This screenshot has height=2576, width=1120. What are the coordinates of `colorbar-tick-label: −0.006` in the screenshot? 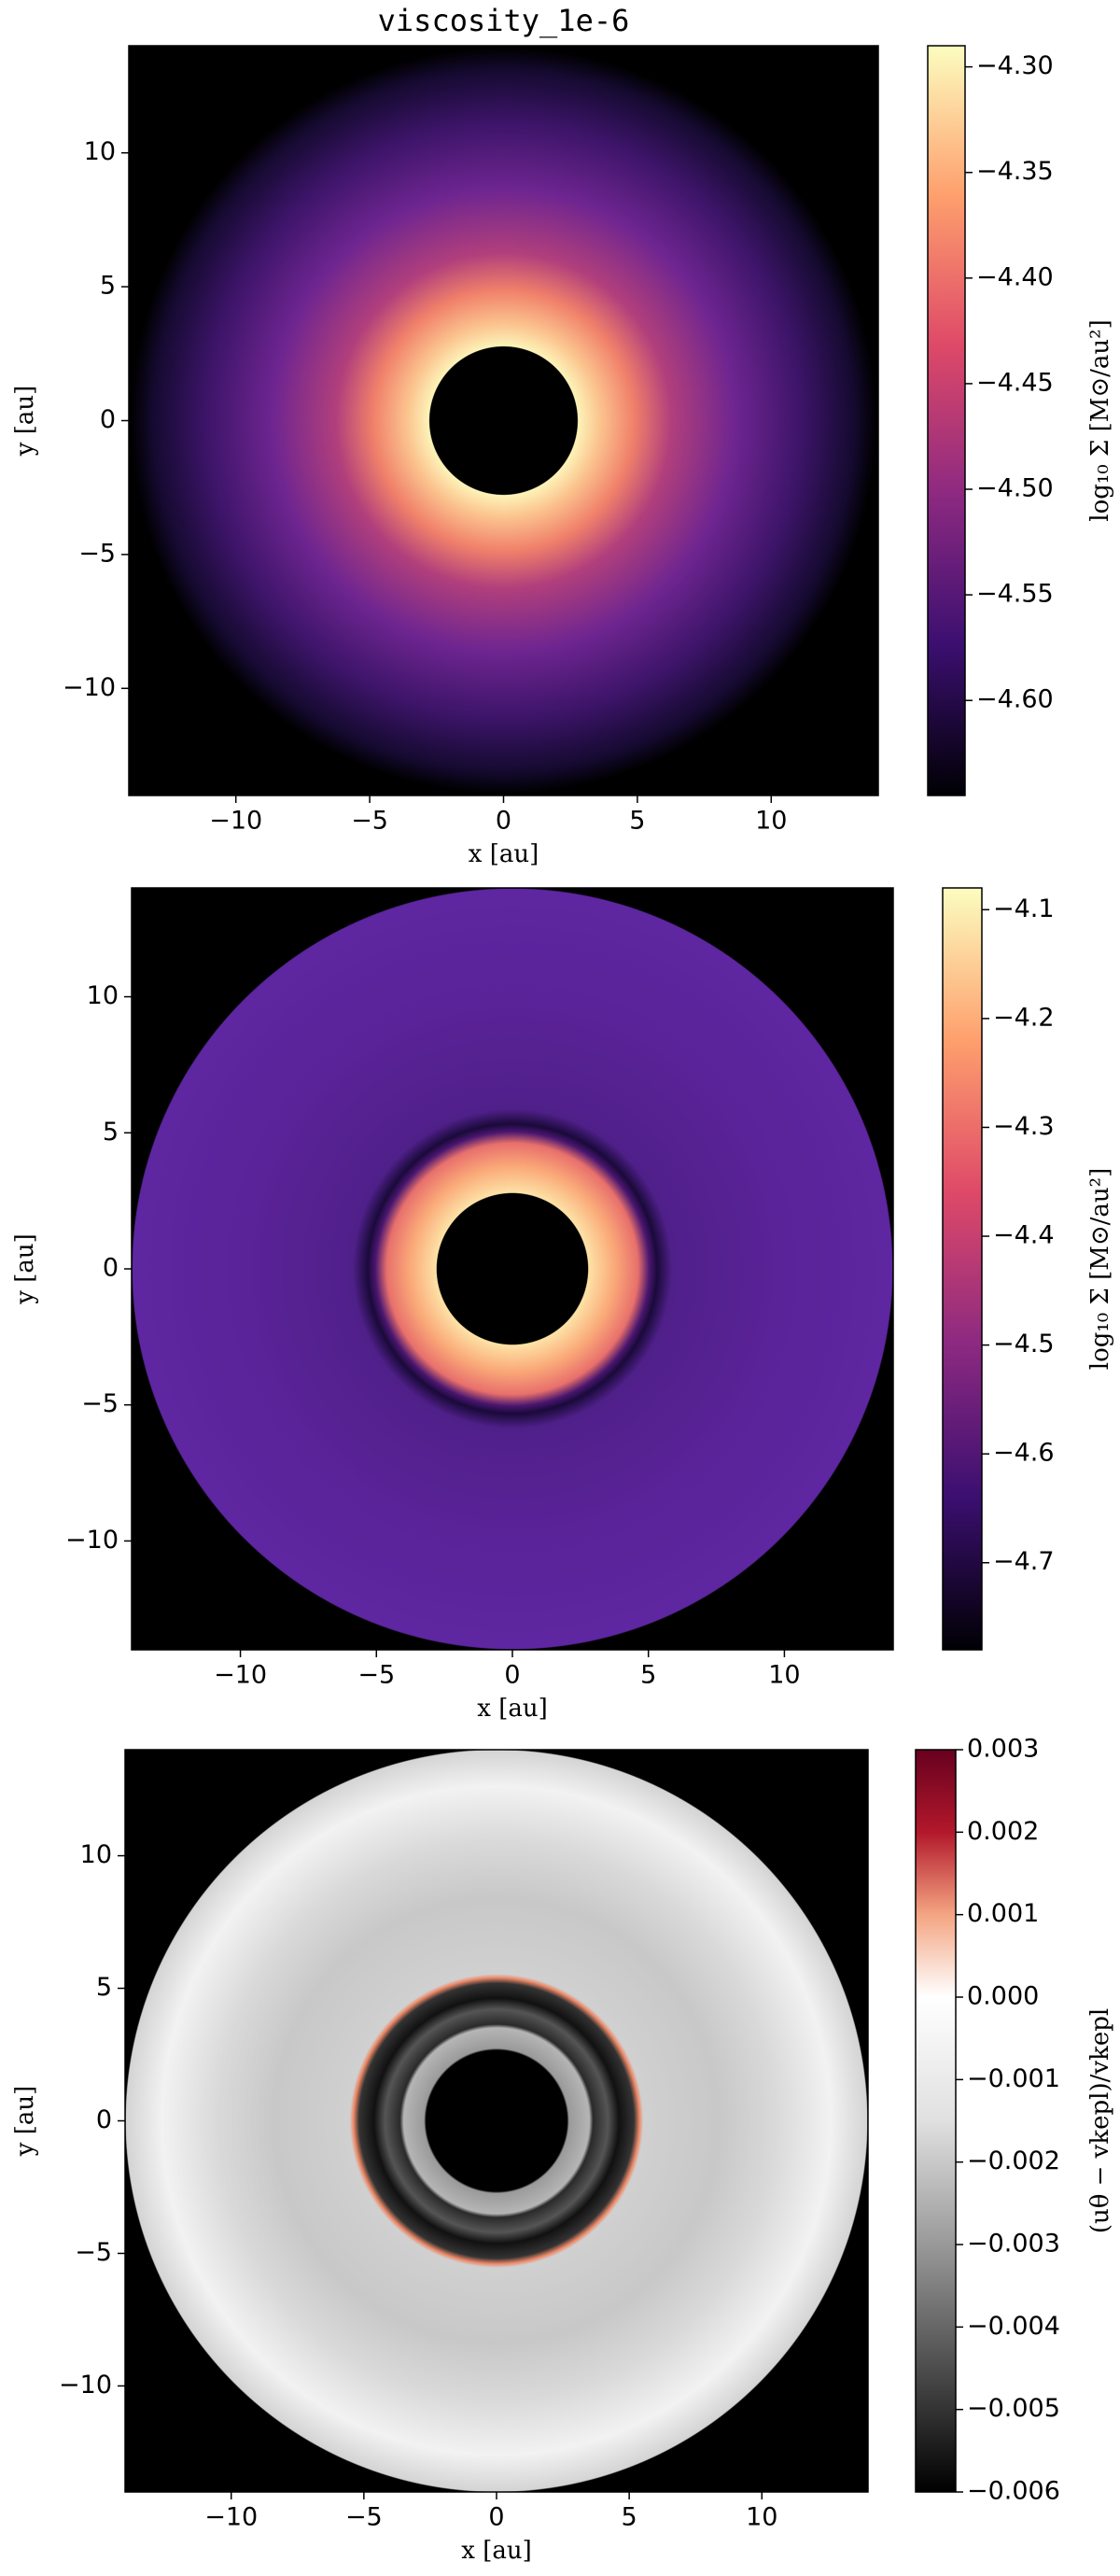 It's located at (1013, 2492).